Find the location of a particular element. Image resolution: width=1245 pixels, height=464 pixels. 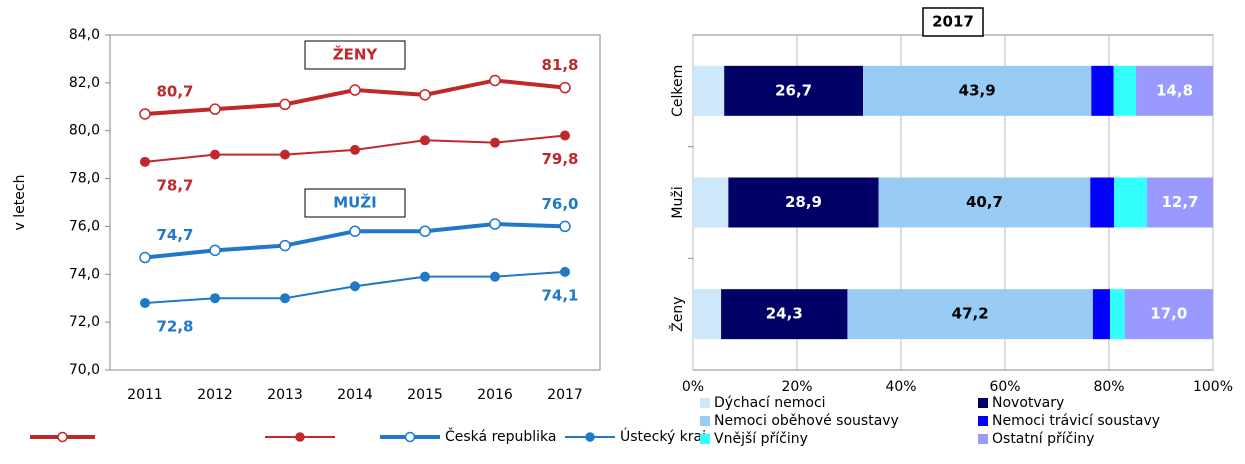

data-label: 74,1 is located at coordinates (559, 295).